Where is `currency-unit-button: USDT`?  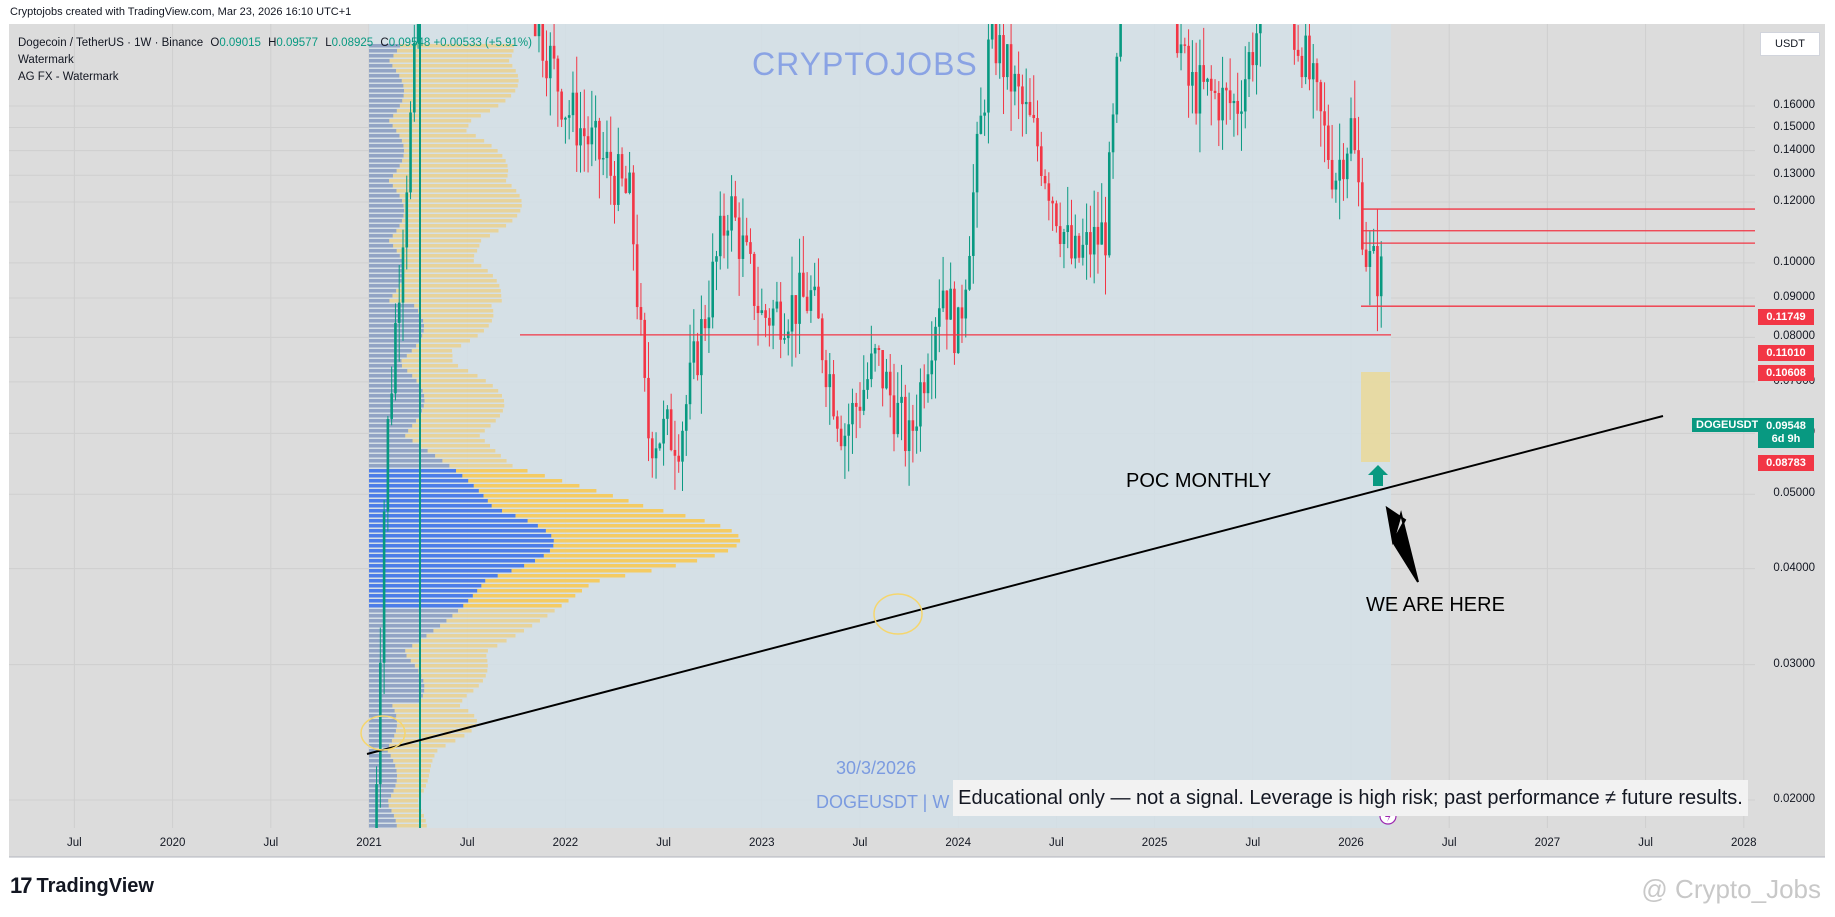
currency-unit-button: USDT is located at coordinates (1790, 44).